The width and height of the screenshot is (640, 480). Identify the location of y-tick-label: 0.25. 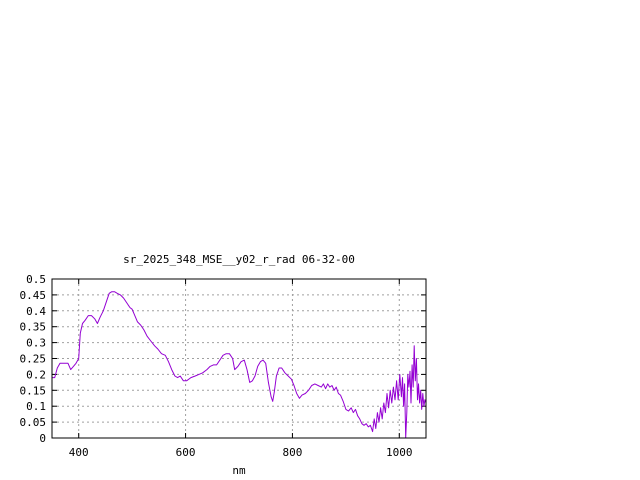
(33, 359).